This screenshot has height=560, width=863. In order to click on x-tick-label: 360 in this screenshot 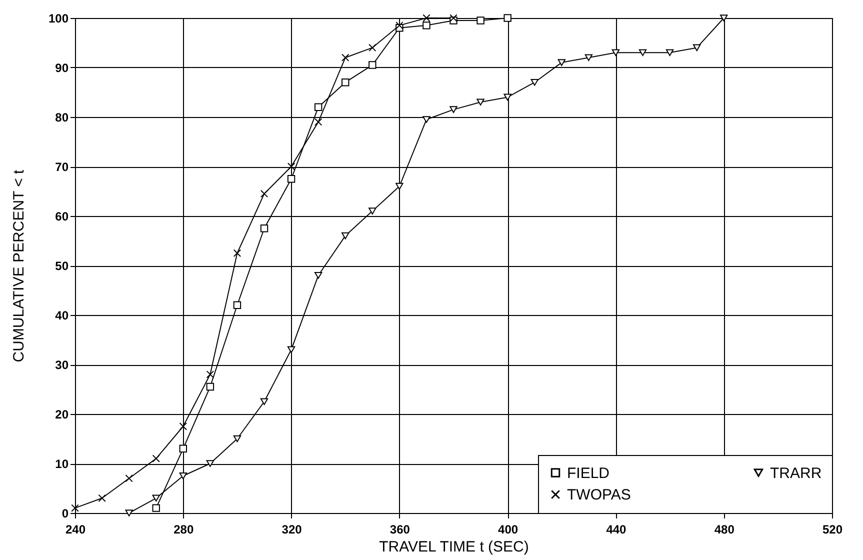, I will do `click(400, 529)`.